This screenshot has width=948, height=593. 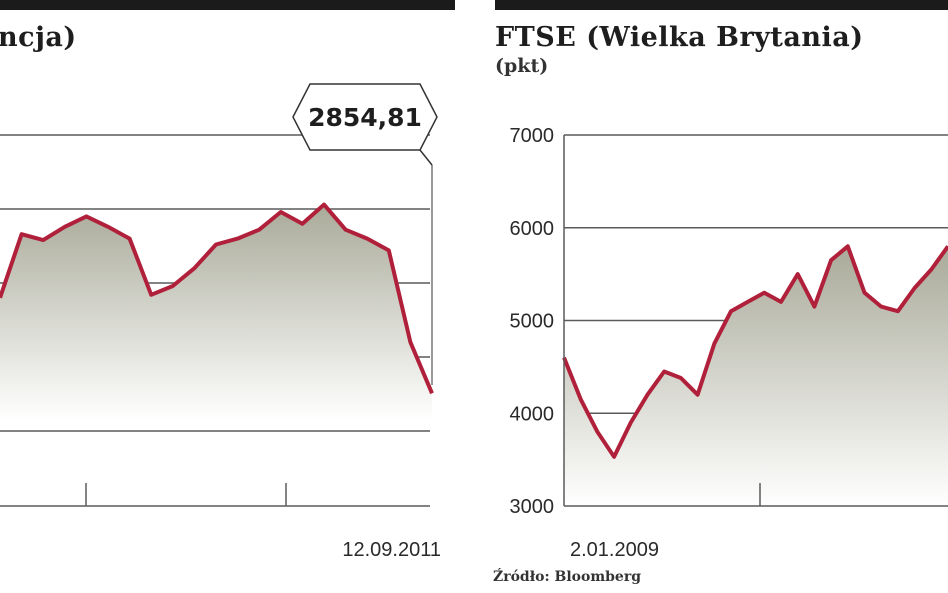 I want to click on left-header-bar, so click(x=227, y=5).